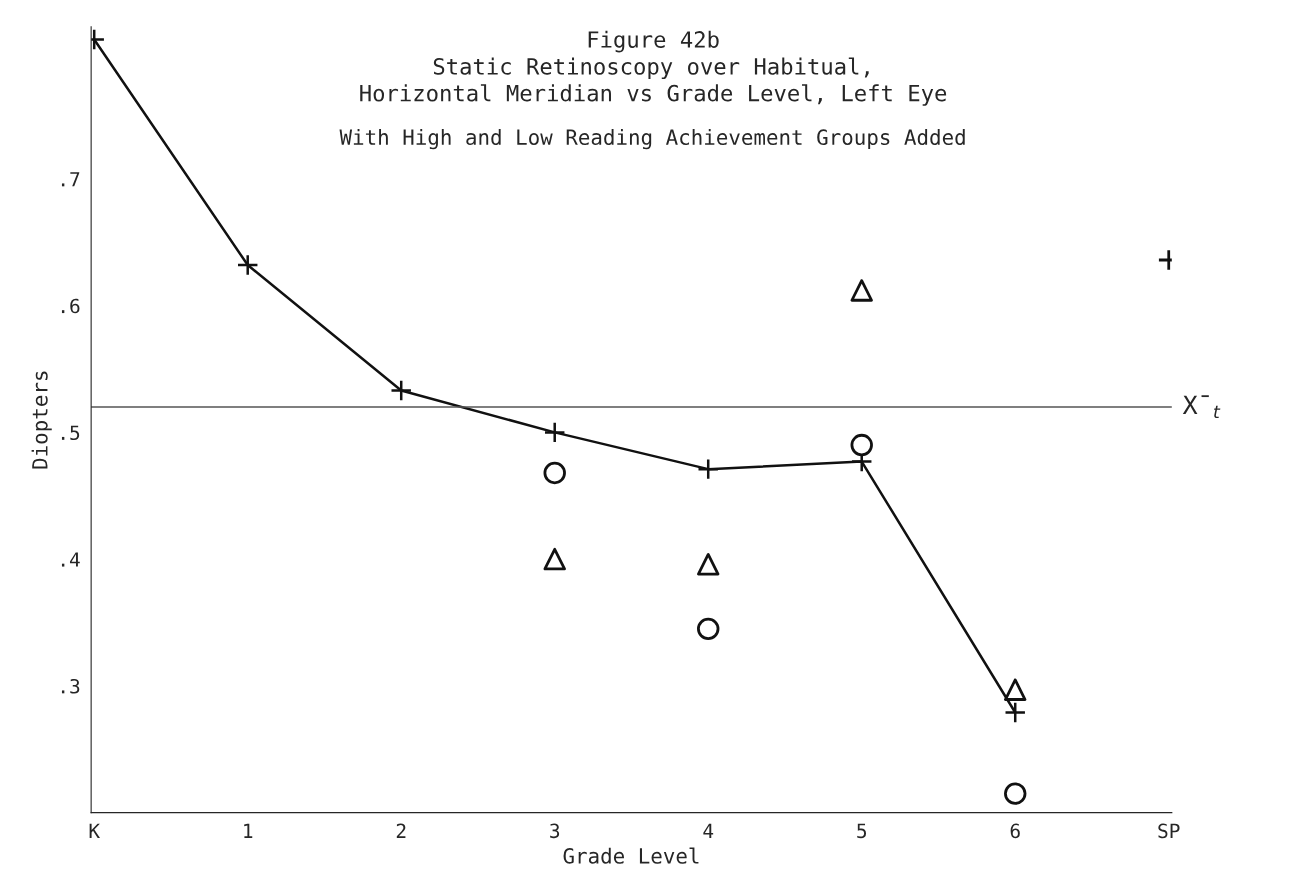  Describe the element at coordinates (708, 830) in the screenshot. I see `x-tick-label: 4` at that location.